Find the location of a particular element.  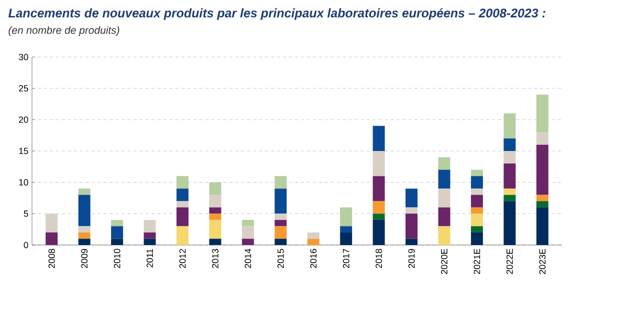

y-tick-label: 20 is located at coordinates (23, 119).